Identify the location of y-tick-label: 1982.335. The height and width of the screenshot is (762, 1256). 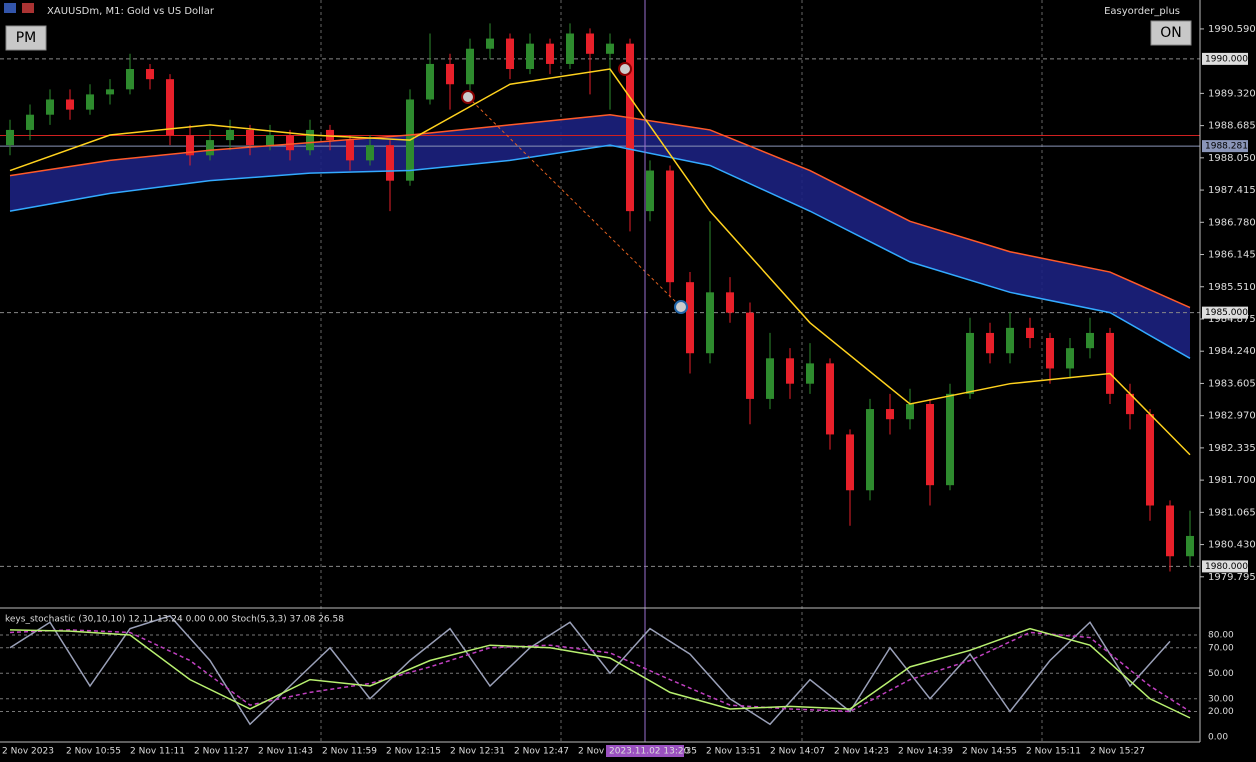
(1232, 448).